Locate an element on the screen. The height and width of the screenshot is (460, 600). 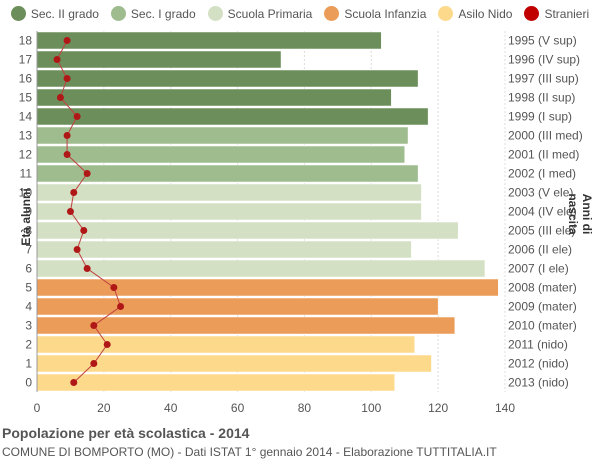
legend-item: Sec. I grado is located at coordinates (153, 13).